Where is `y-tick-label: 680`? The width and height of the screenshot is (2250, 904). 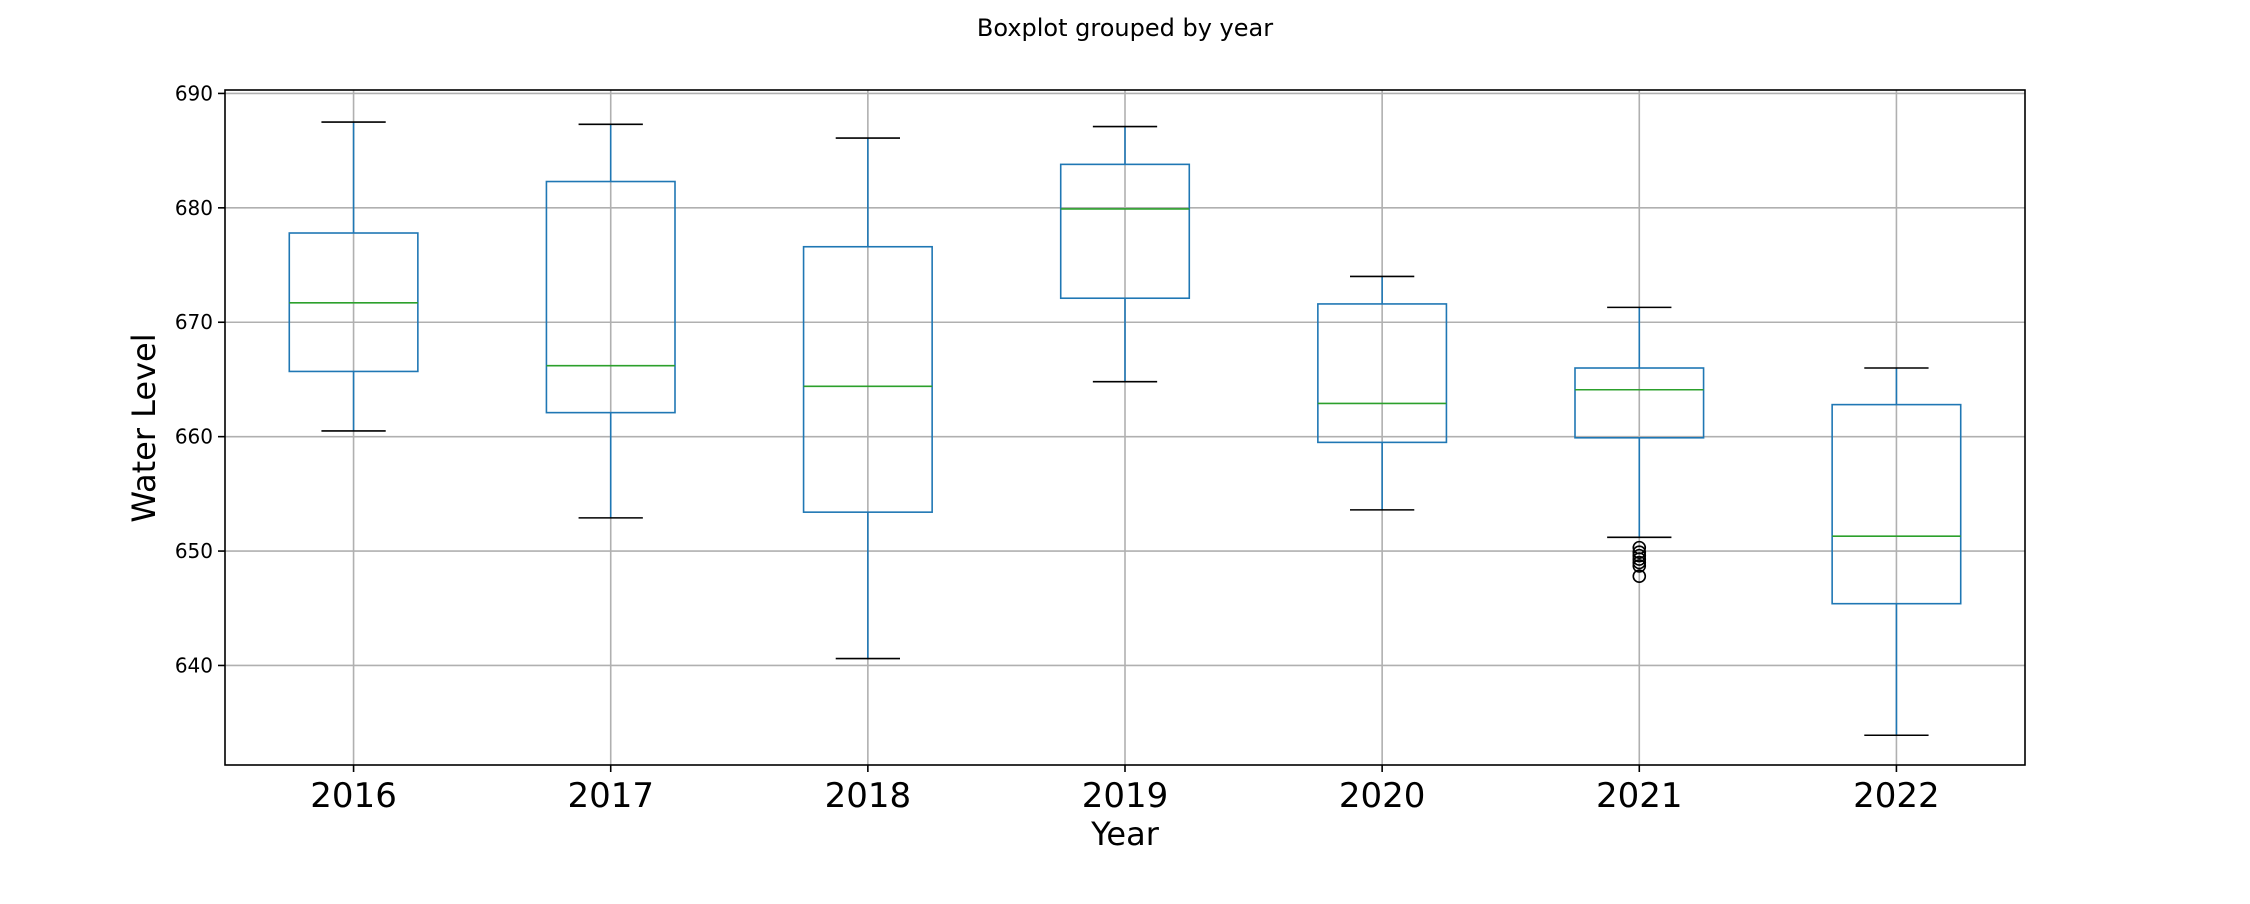
y-tick-label: 680 is located at coordinates (194, 208).